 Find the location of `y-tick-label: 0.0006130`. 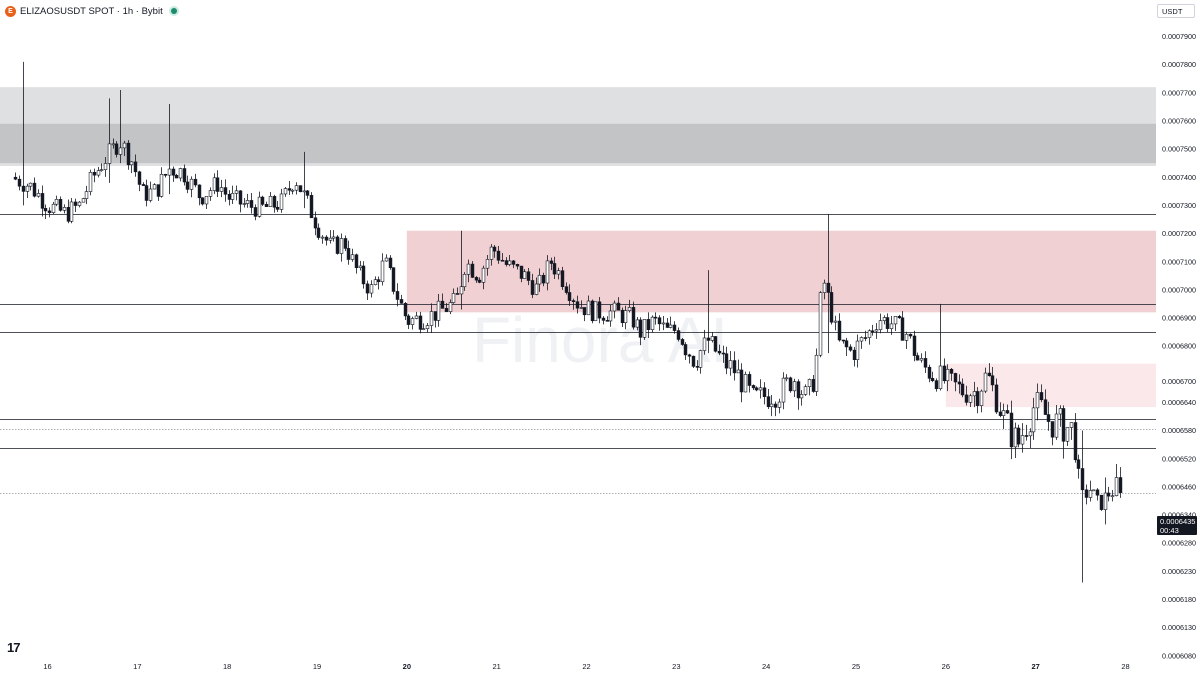

y-tick-label: 0.0006130 is located at coordinates (1179, 627).